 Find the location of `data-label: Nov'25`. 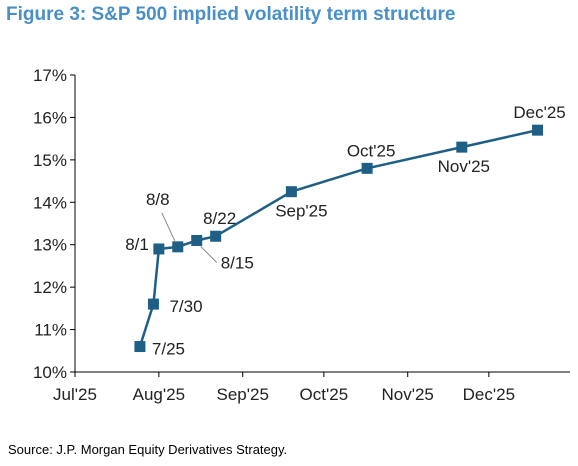

data-label: Nov'25 is located at coordinates (464, 166).